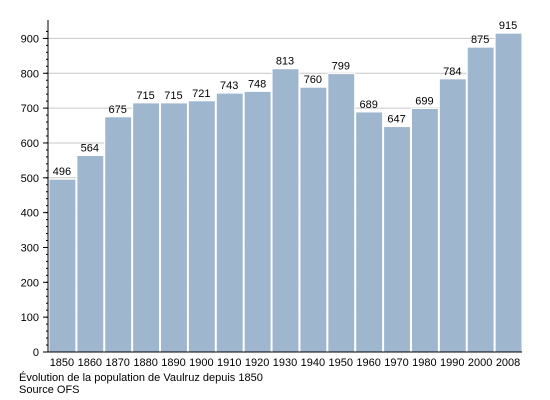 The image size is (550, 400). Describe the element at coordinates (452, 215) in the screenshot. I see `bar-1990` at that location.